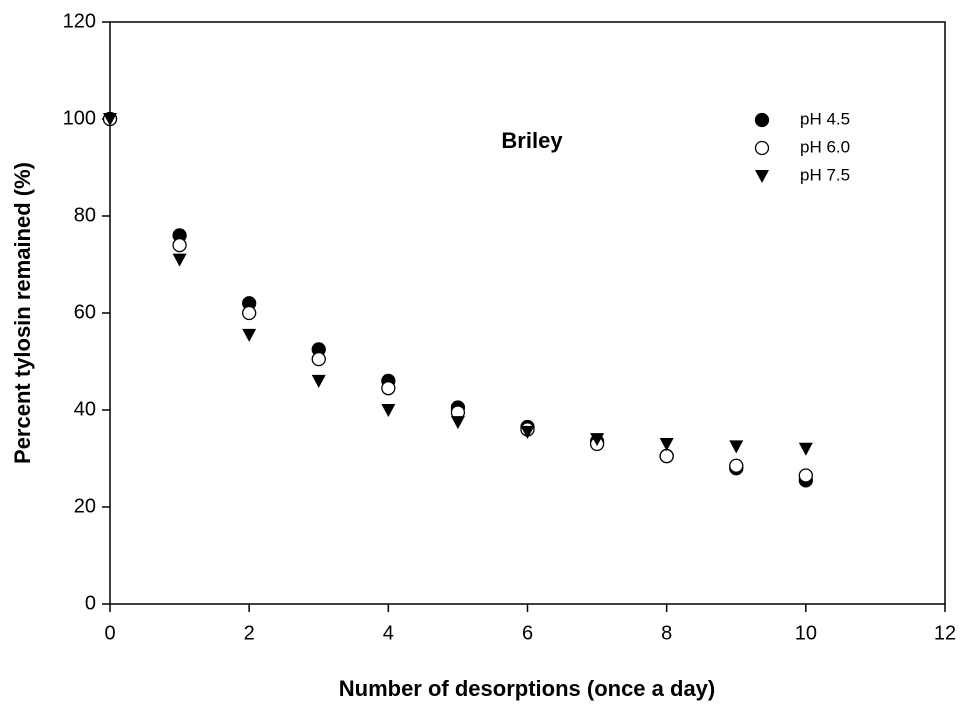  I want to click on y-tick-label: 20, so click(85, 506).